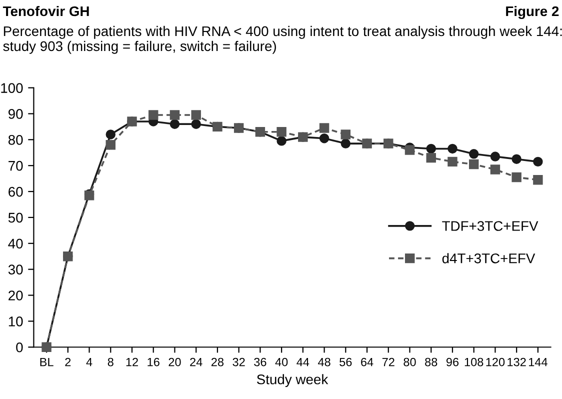  What do you see at coordinates (410, 362) in the screenshot?
I see `x-tick-label: 80` at bounding box center [410, 362].